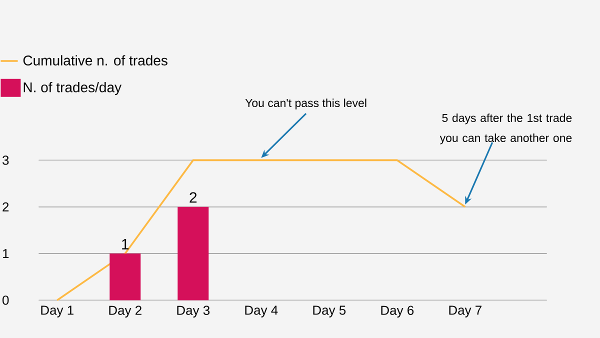 This screenshot has width=600, height=338. I want to click on x-tick-label: Day 1, so click(57, 312).